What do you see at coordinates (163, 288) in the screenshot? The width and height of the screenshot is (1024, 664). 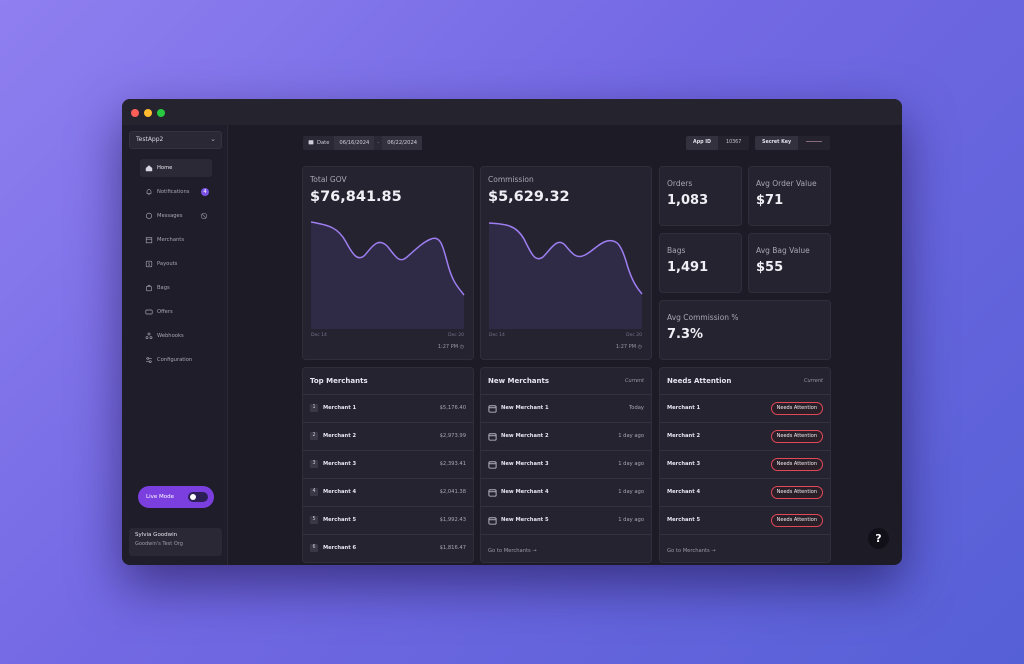 I see `sidebar-item-label: Bags` at bounding box center [163, 288].